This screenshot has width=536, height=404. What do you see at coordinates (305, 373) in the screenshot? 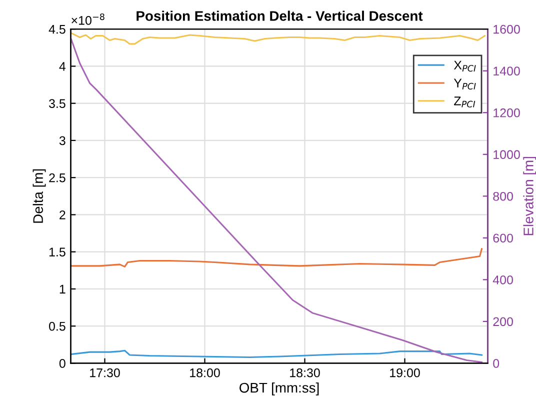
I see `x-tick-label: 18:30` at bounding box center [305, 373].